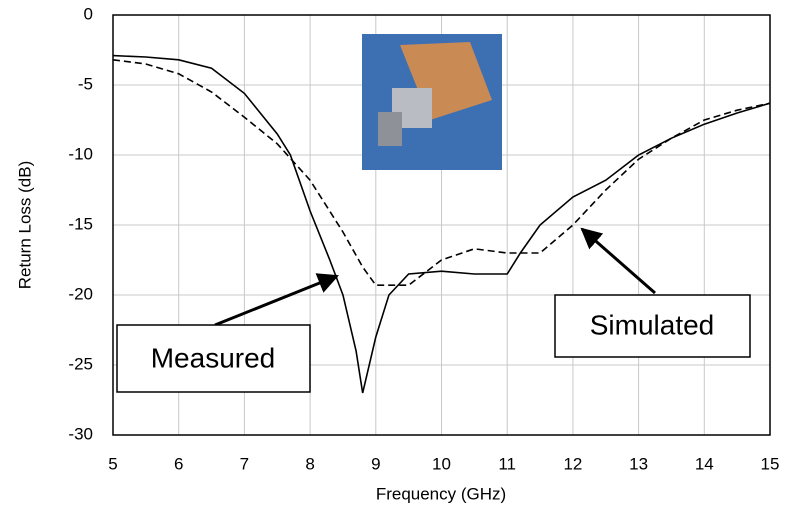  Describe the element at coordinates (244, 463) in the screenshot. I see `x-tick-label: 7` at that location.